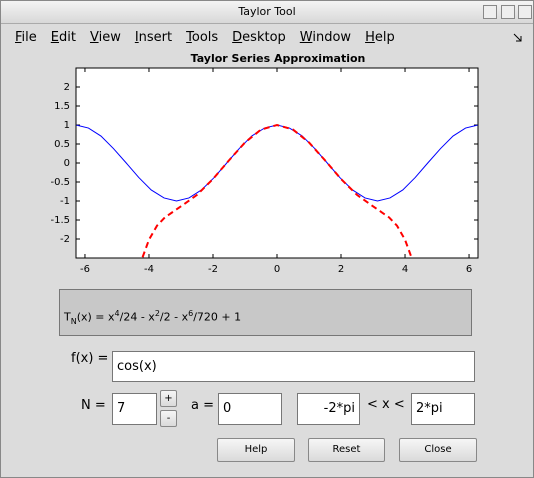 This screenshot has width=534, height=478. I want to click on formula-sub: N, so click(73, 321).